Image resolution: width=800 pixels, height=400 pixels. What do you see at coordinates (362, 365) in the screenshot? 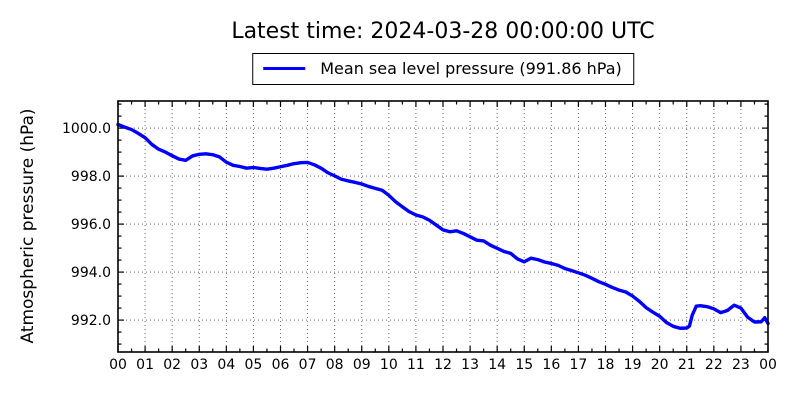
I see `x-tick-label: 09` at bounding box center [362, 365].